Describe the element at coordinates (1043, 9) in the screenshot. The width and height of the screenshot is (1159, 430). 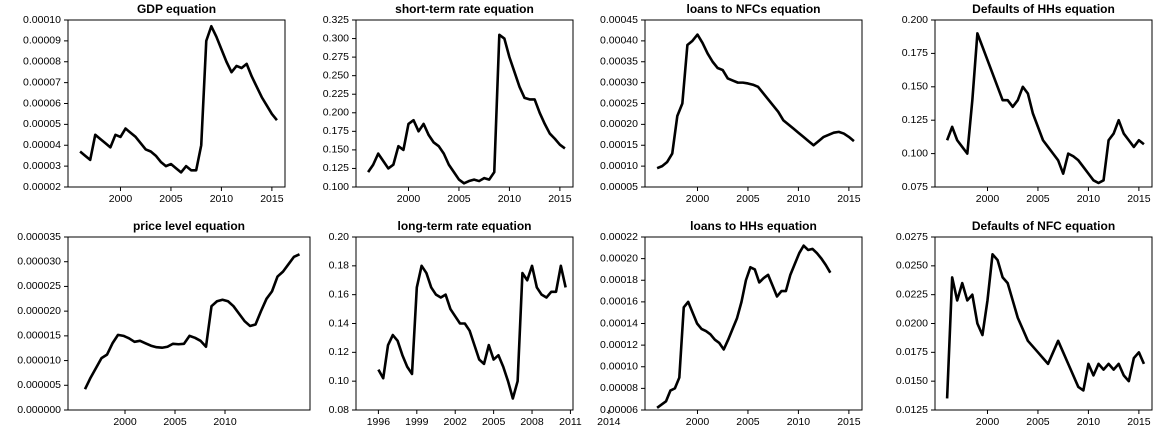
I see `chart-title: Defaults of HHs equation` at that location.